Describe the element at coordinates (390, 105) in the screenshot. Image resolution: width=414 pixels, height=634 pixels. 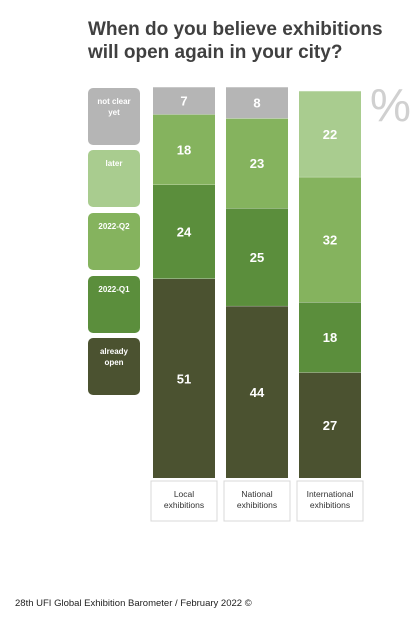
I see `percent-unit-symbol: %` at that location.